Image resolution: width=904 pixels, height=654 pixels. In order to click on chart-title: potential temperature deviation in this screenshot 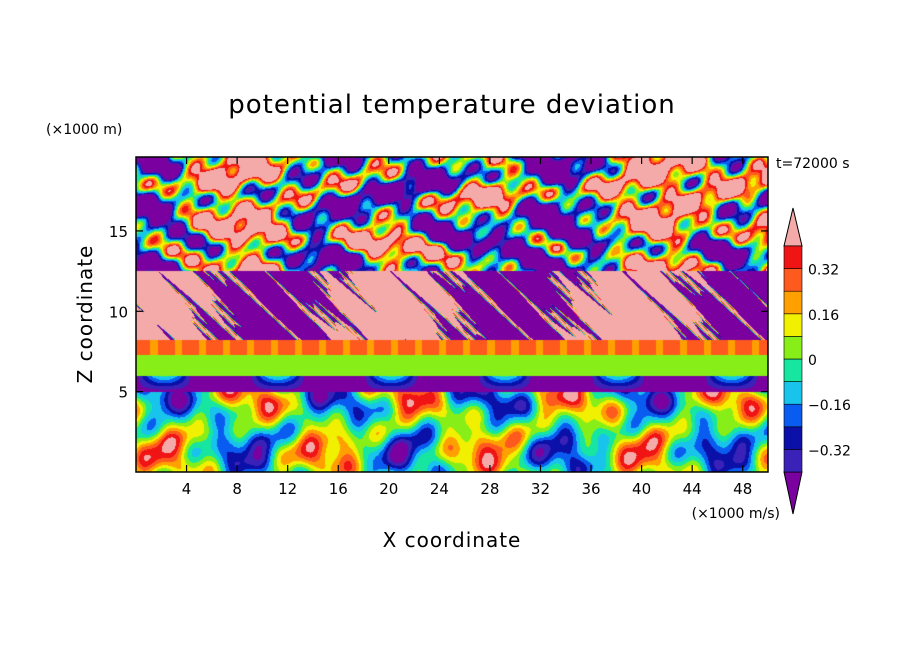, I will do `click(451, 105)`.